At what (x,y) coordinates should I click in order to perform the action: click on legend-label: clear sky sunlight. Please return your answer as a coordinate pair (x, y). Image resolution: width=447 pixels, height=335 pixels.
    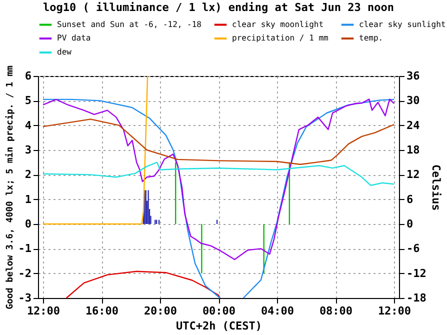
    Looking at the image, I should click on (402, 24).